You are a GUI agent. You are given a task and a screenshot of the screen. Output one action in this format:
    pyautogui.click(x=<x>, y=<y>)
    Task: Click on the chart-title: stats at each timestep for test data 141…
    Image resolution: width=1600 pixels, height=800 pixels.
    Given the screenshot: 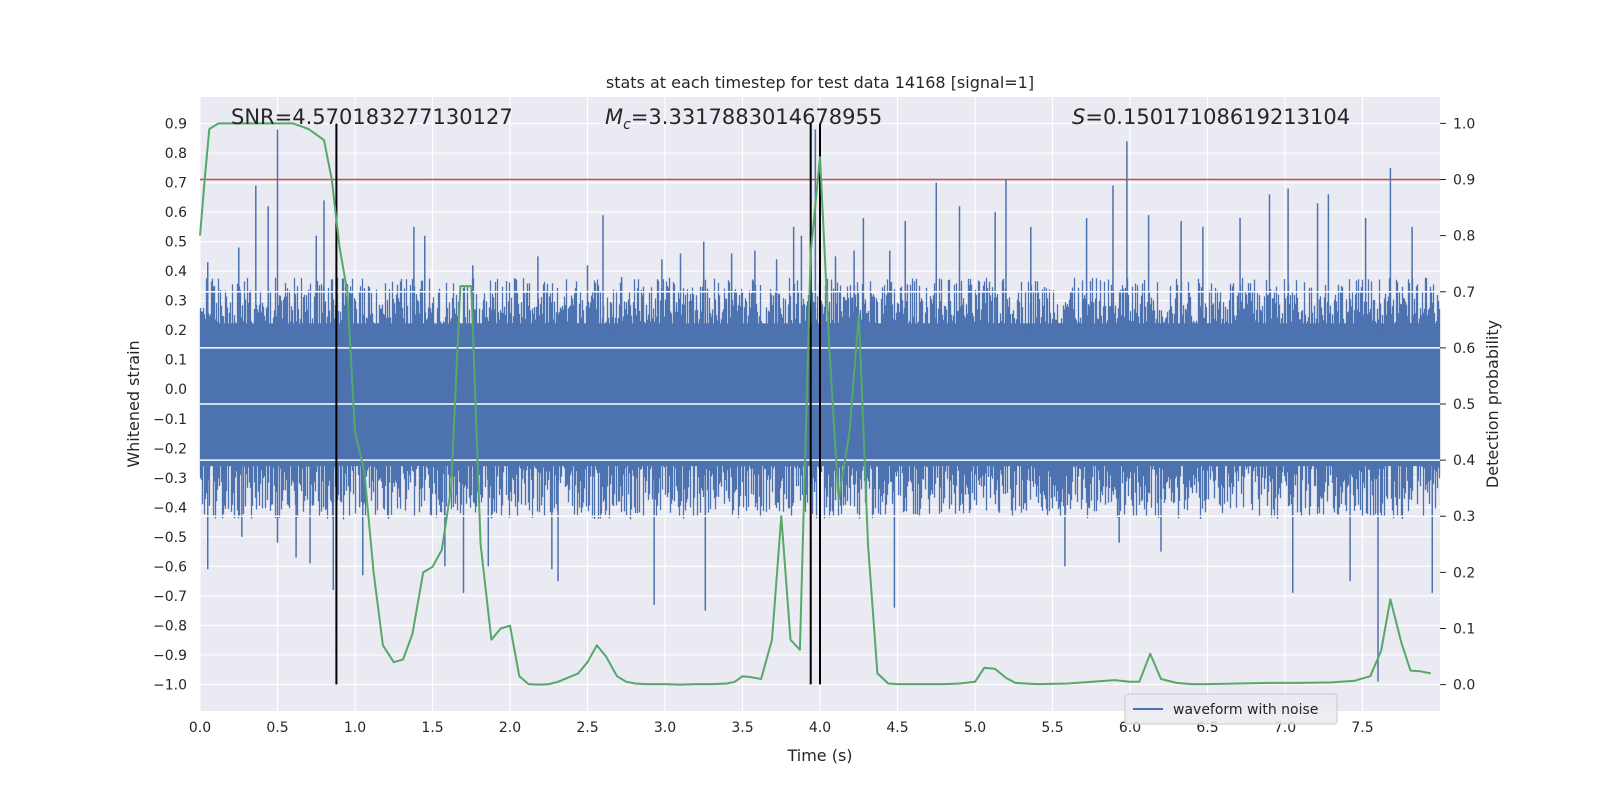 What is the action you would take?
    pyautogui.click(x=820, y=82)
    